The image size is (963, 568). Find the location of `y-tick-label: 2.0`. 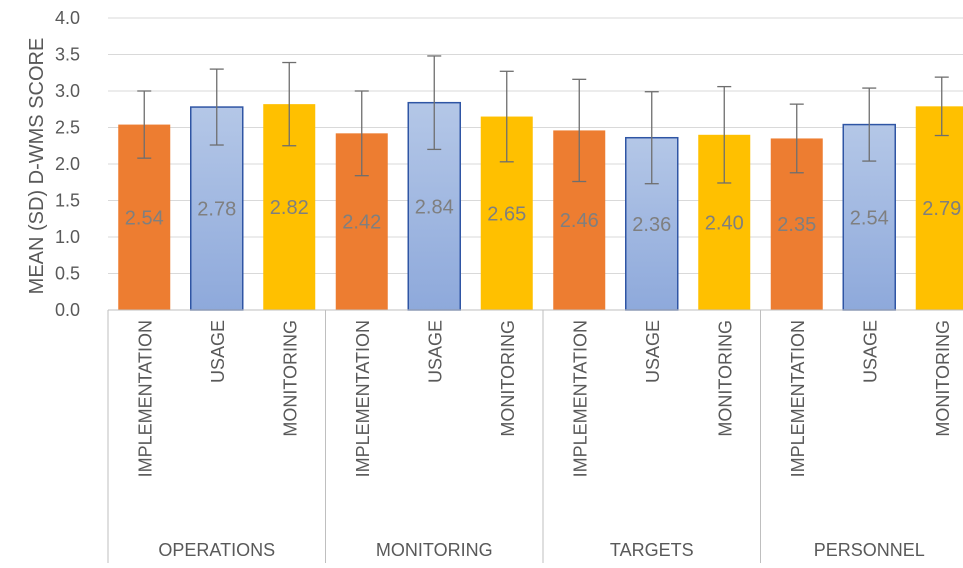

y-tick-label: 2.0 is located at coordinates (67, 164).